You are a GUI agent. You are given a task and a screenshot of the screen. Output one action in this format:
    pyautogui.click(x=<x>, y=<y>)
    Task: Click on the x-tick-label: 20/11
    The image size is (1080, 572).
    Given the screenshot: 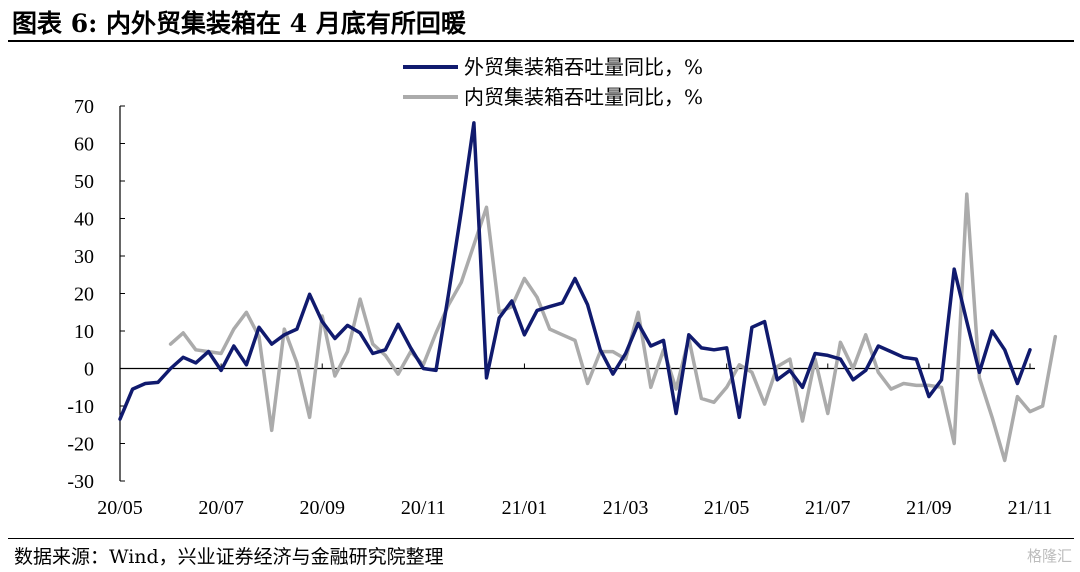 What is the action you would take?
    pyautogui.click(x=423, y=508)
    